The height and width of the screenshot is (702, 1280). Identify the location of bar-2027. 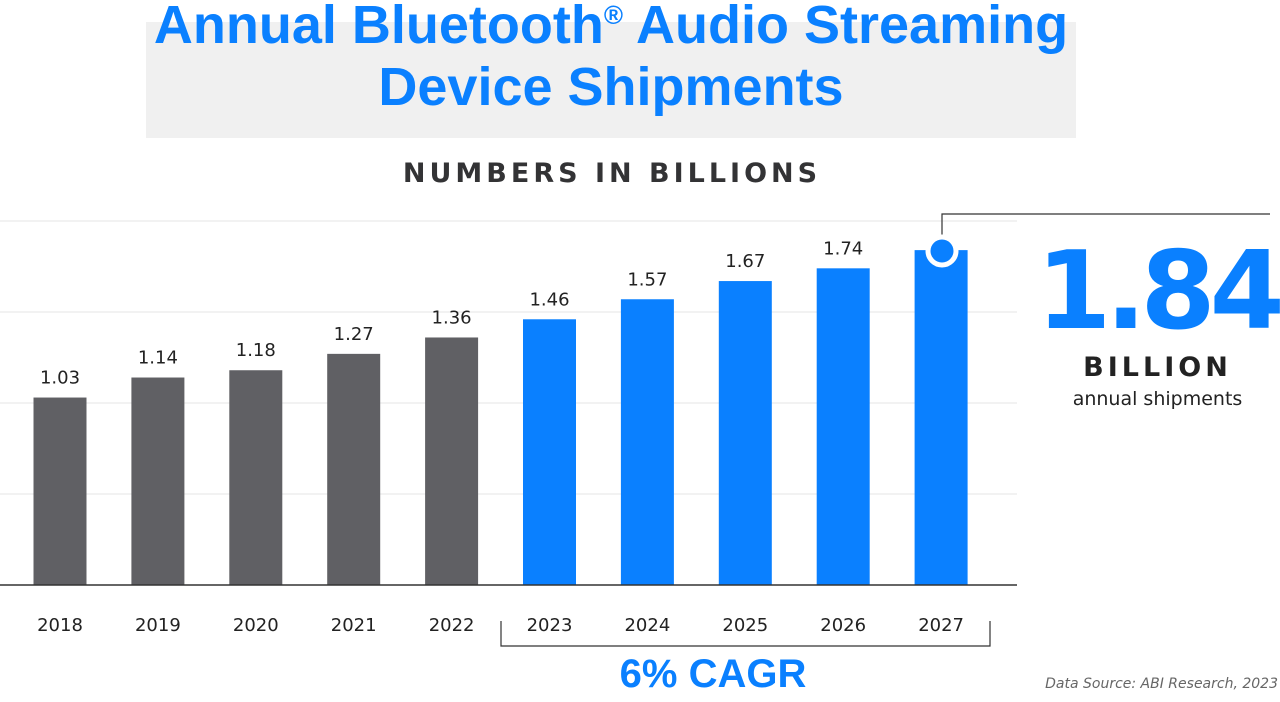
(941, 417).